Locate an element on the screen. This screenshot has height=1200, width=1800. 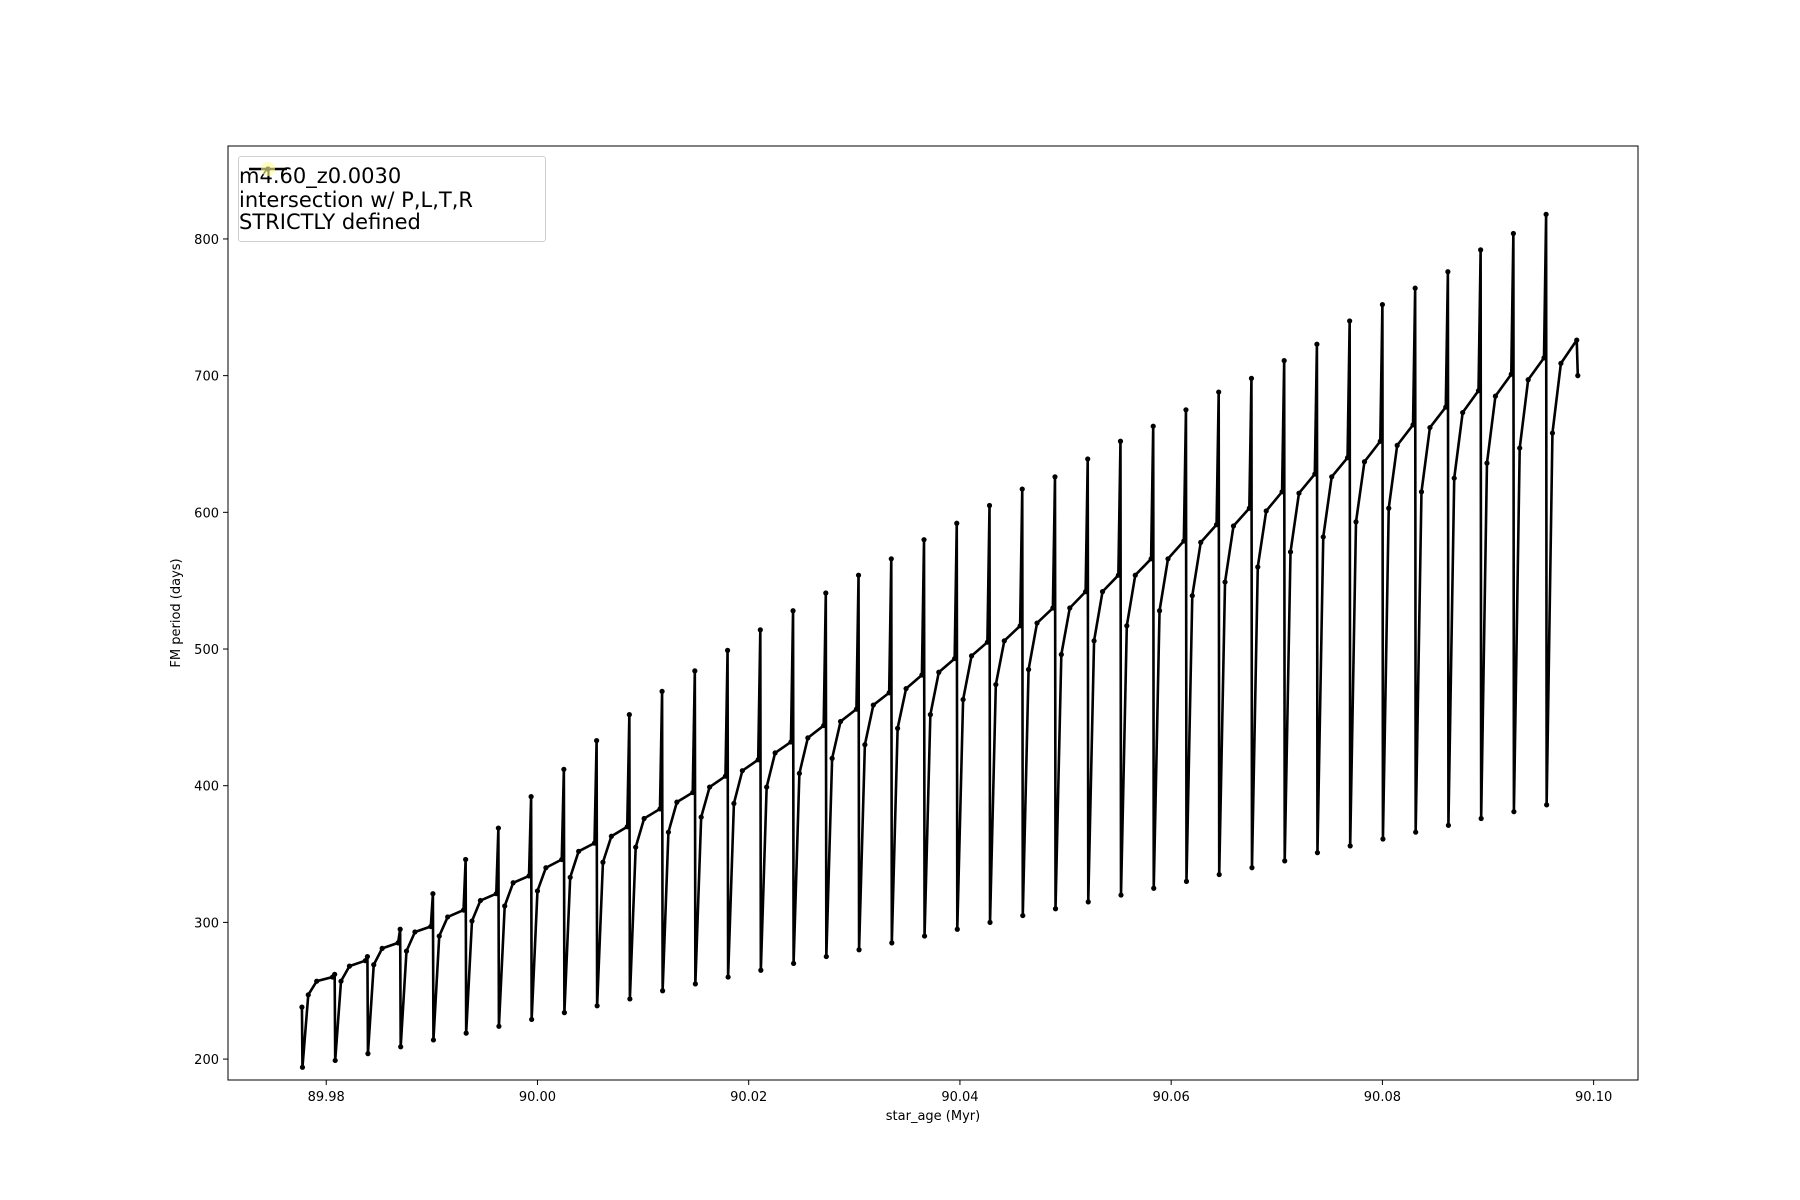
x-tick-label: 90.02 is located at coordinates (748, 1097).